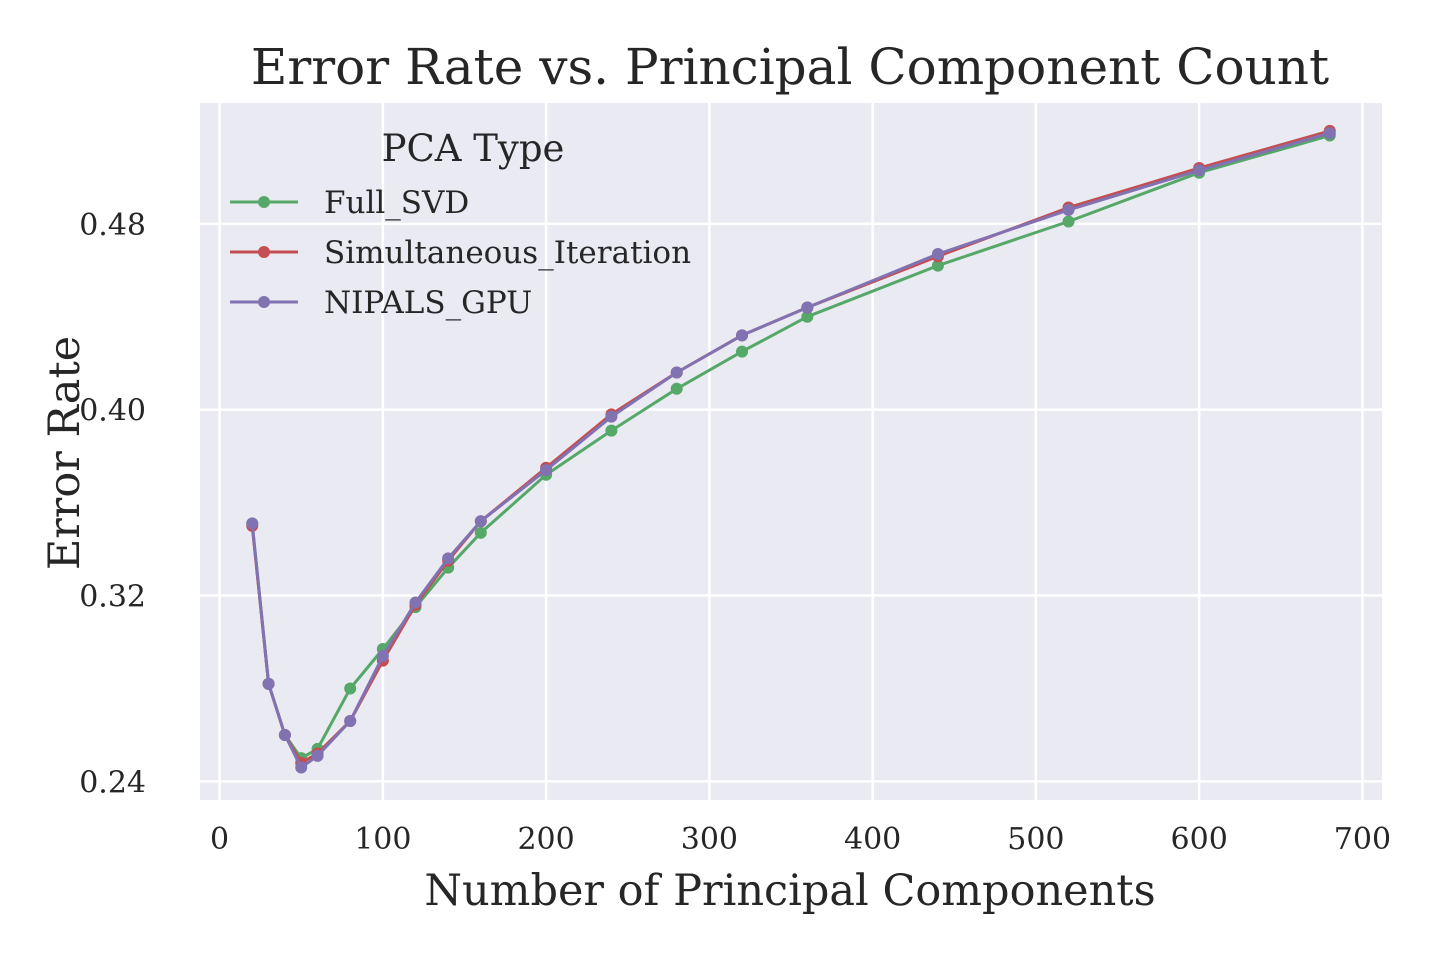 This screenshot has height=960, width=1440. What do you see at coordinates (1362, 839) in the screenshot?
I see `x-tick-label: 700` at bounding box center [1362, 839].